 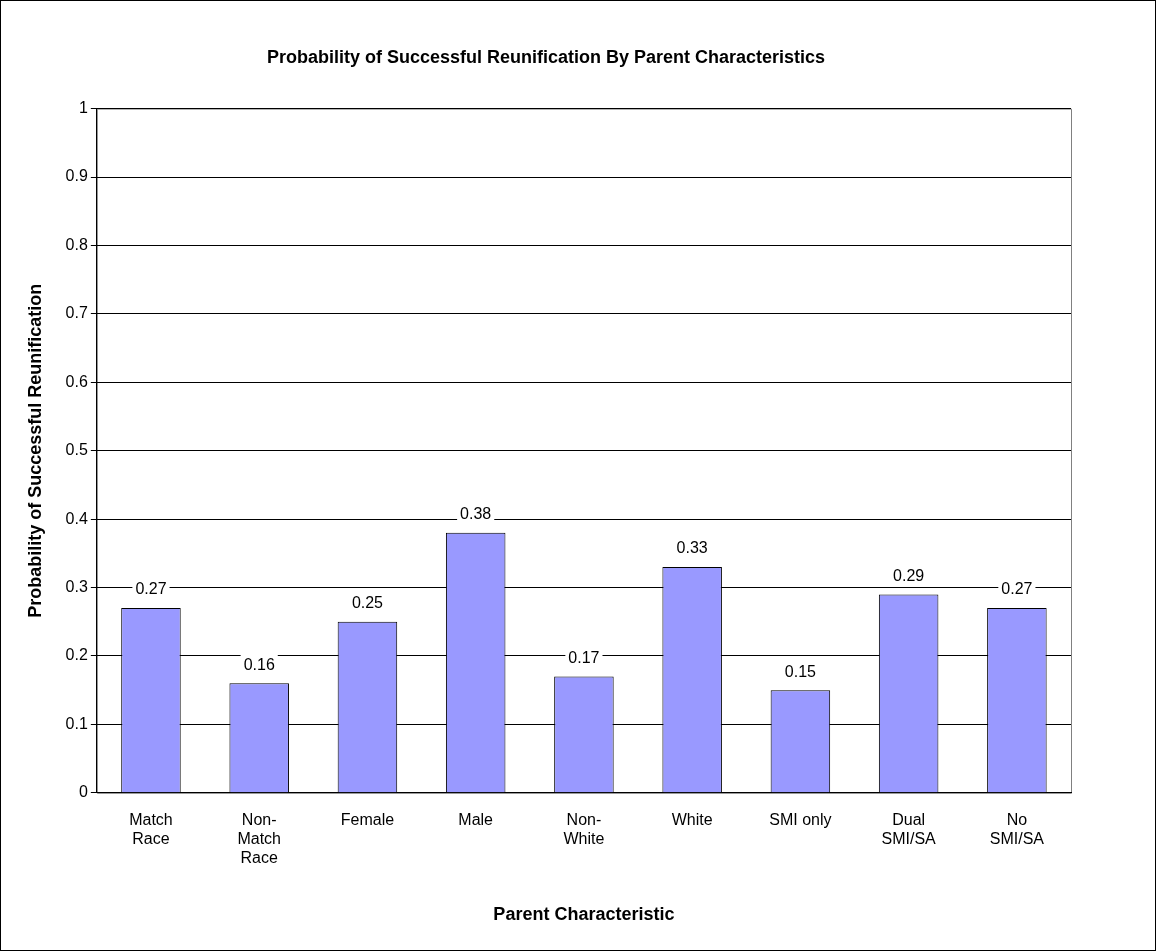 What do you see at coordinates (367, 819) in the screenshot?
I see `x-tick-label: Female` at bounding box center [367, 819].